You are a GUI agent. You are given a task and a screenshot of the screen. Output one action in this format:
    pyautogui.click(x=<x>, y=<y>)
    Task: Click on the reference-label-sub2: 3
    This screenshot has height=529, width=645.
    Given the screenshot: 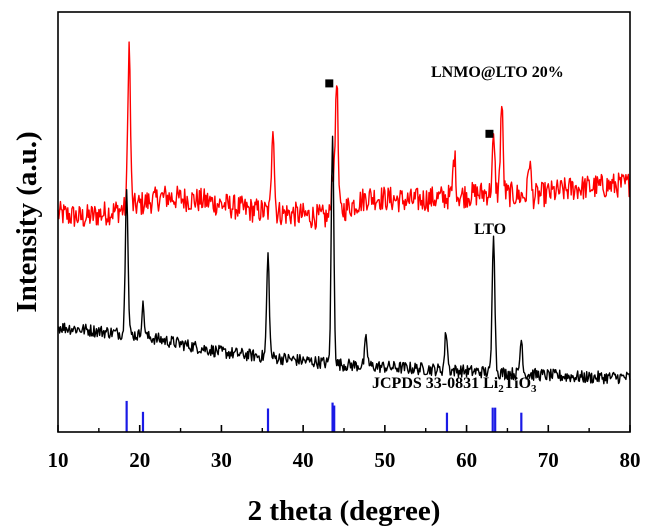 What is the action you would take?
    pyautogui.click(x=534, y=389)
    